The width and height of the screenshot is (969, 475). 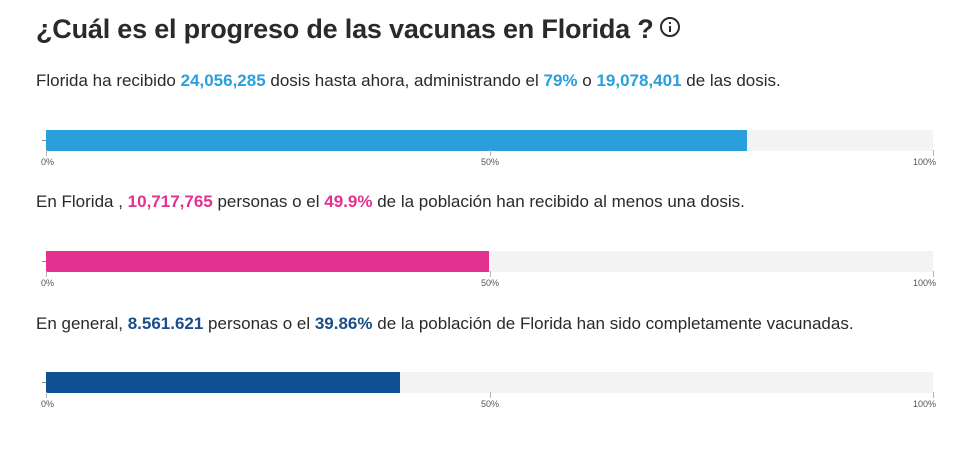 What do you see at coordinates (731, 80) in the screenshot?
I see `doses-text-4: de las dosis.` at bounding box center [731, 80].